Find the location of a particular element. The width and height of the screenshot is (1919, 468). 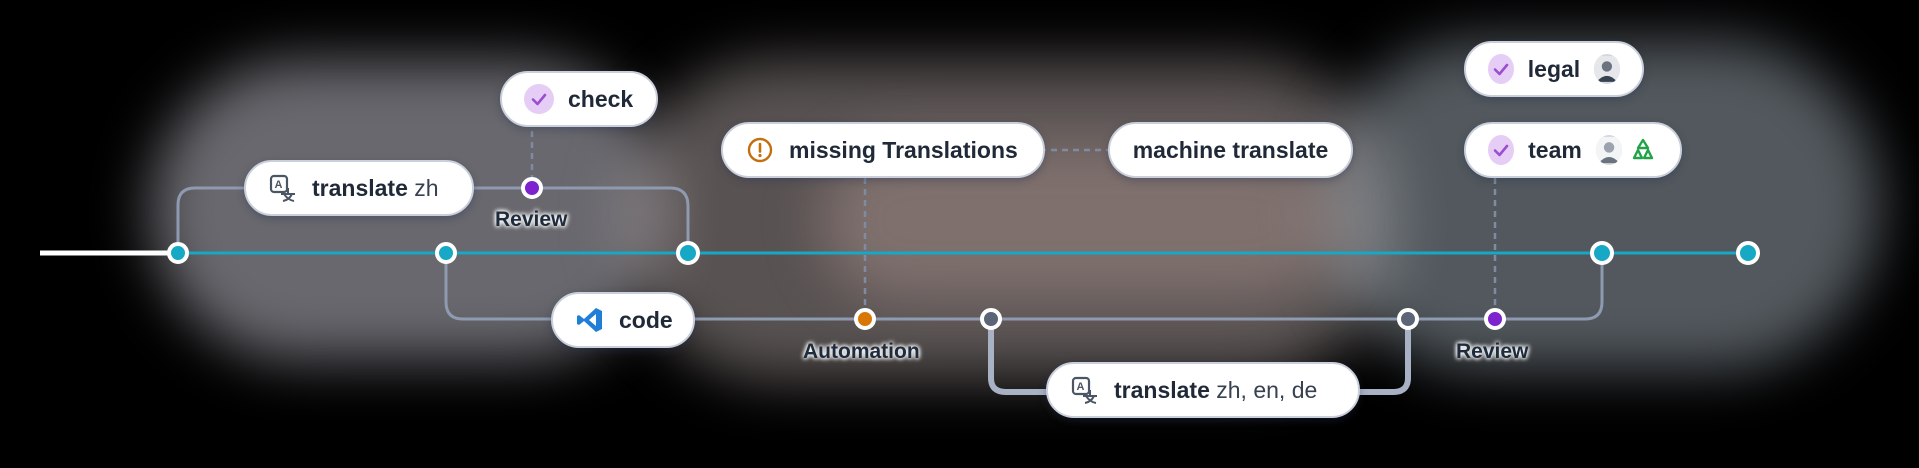

check-node: check is located at coordinates (579, 99).